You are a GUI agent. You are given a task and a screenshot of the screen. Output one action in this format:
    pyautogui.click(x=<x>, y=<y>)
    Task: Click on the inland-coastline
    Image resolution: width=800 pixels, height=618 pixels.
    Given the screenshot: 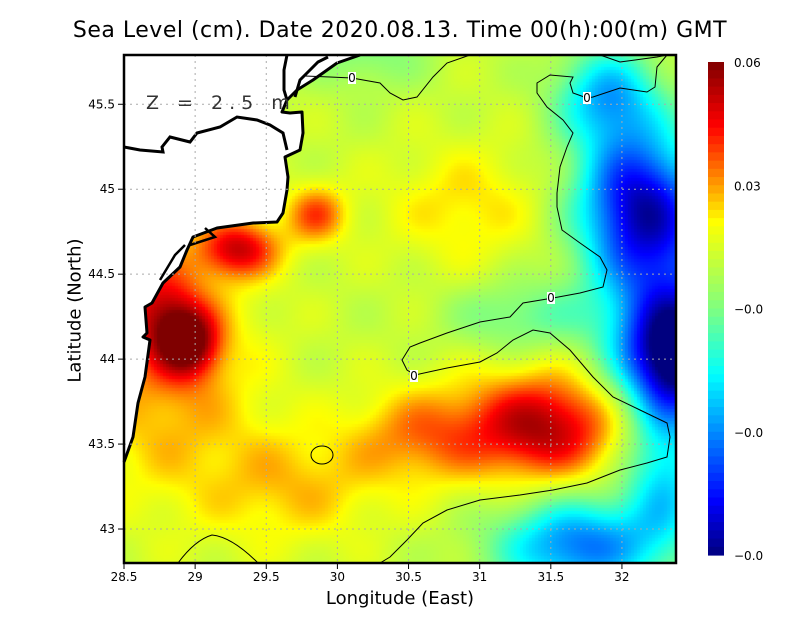 What is the action you would take?
    pyautogui.click(x=206, y=134)
    